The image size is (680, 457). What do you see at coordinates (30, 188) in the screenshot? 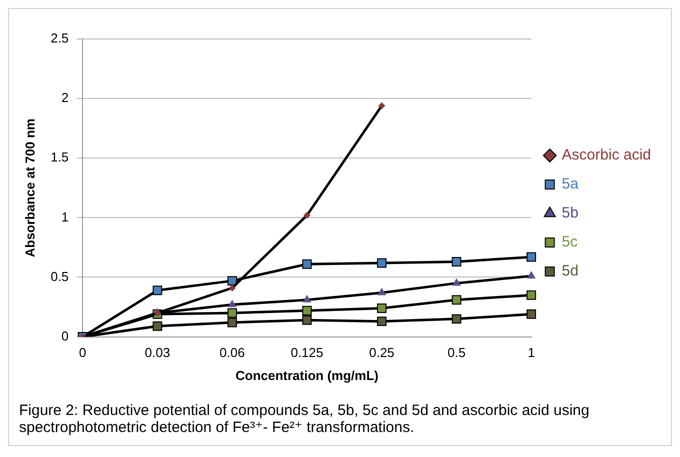
I see `y-axis-title: Absorbance at 700 nm` at bounding box center [30, 188].